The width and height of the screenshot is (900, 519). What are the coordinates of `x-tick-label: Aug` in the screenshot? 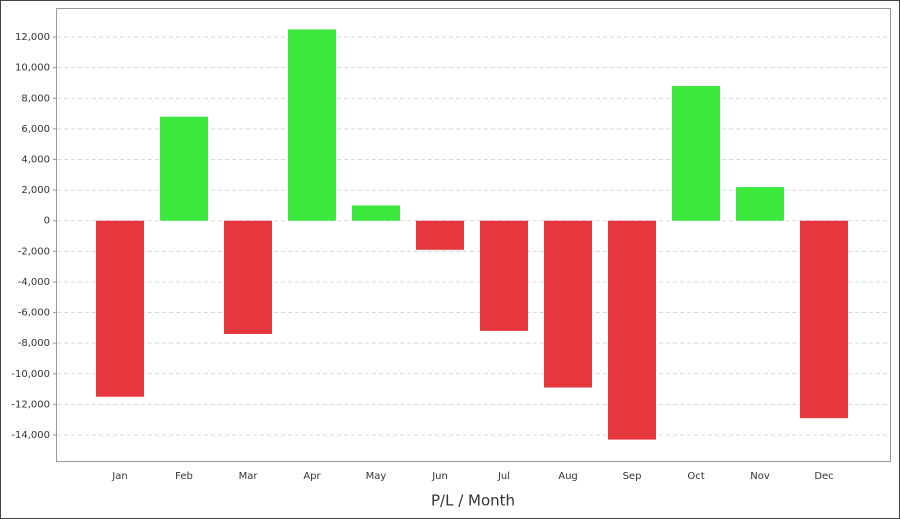 It's located at (568, 476).